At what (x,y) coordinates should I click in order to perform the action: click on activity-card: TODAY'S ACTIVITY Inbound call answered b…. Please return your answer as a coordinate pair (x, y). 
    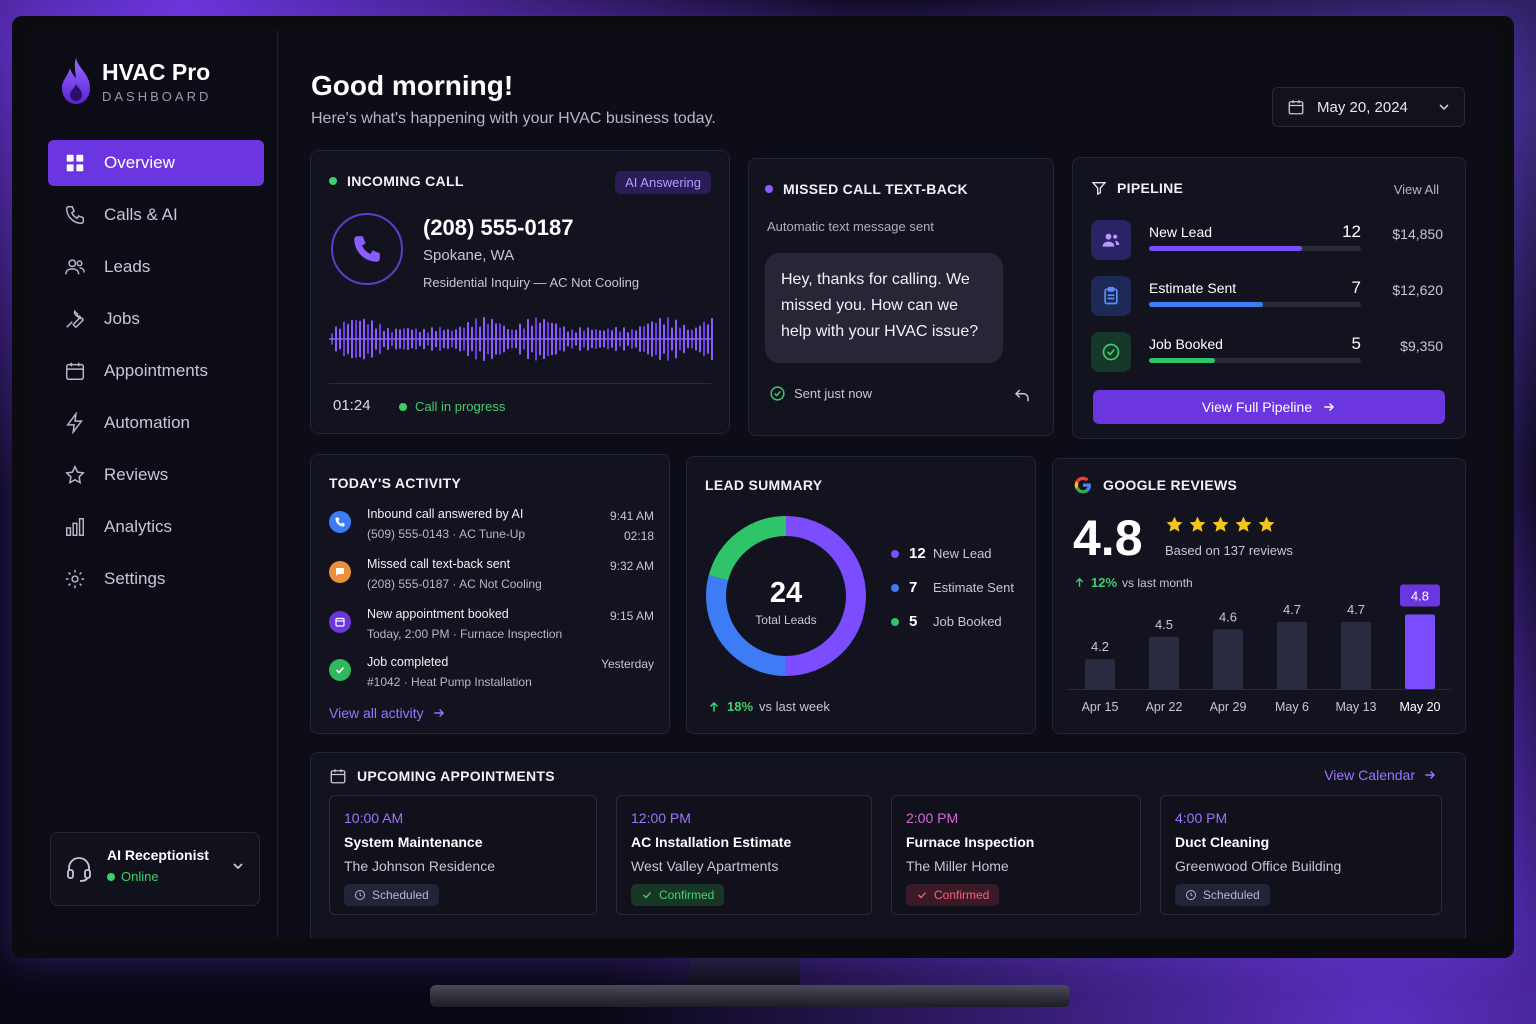
    Looking at the image, I should click on (490, 594).